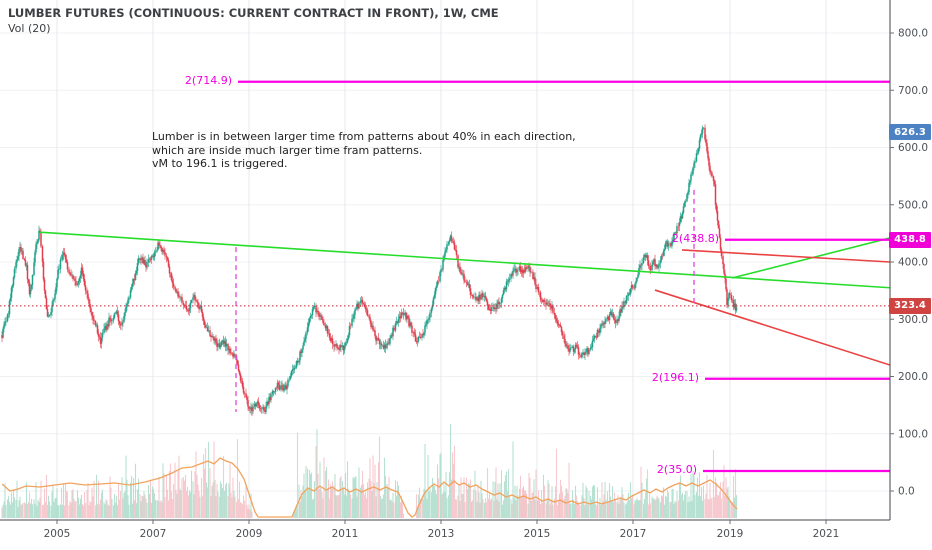 The width and height of the screenshot is (932, 550). I want to click on y-axis-label: 100.0, so click(913, 434).